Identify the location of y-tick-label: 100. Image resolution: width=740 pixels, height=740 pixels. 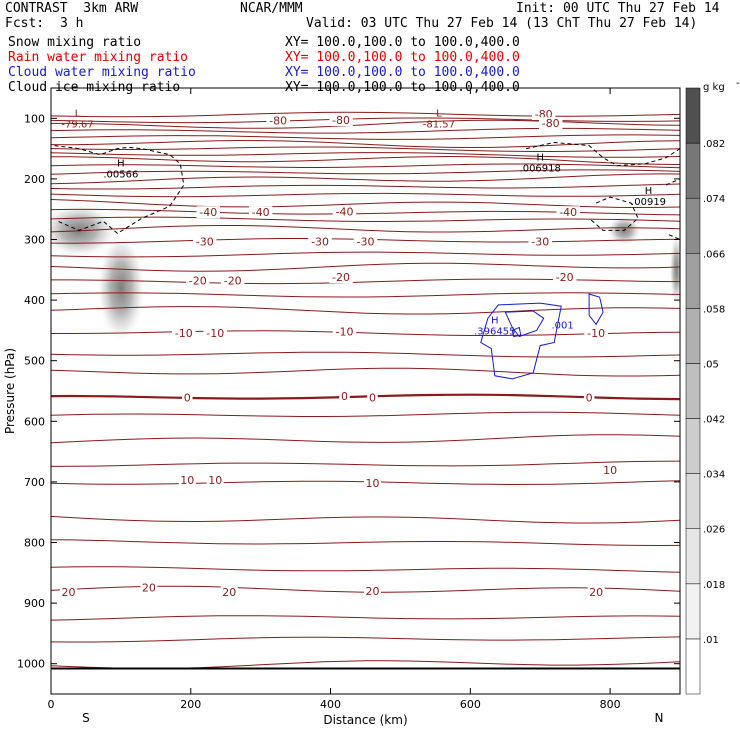
(34, 118).